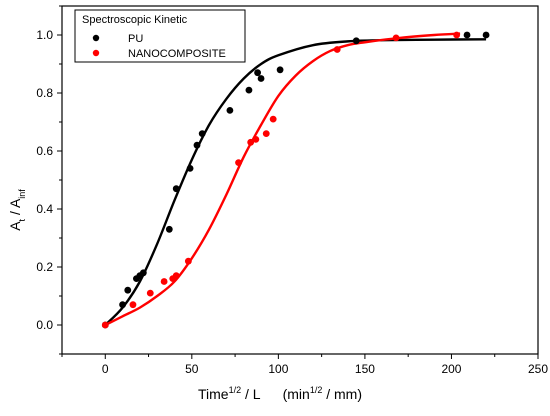 The width and height of the screenshot is (550, 416). I want to click on y-tick-label: 0.4, so click(44, 209).